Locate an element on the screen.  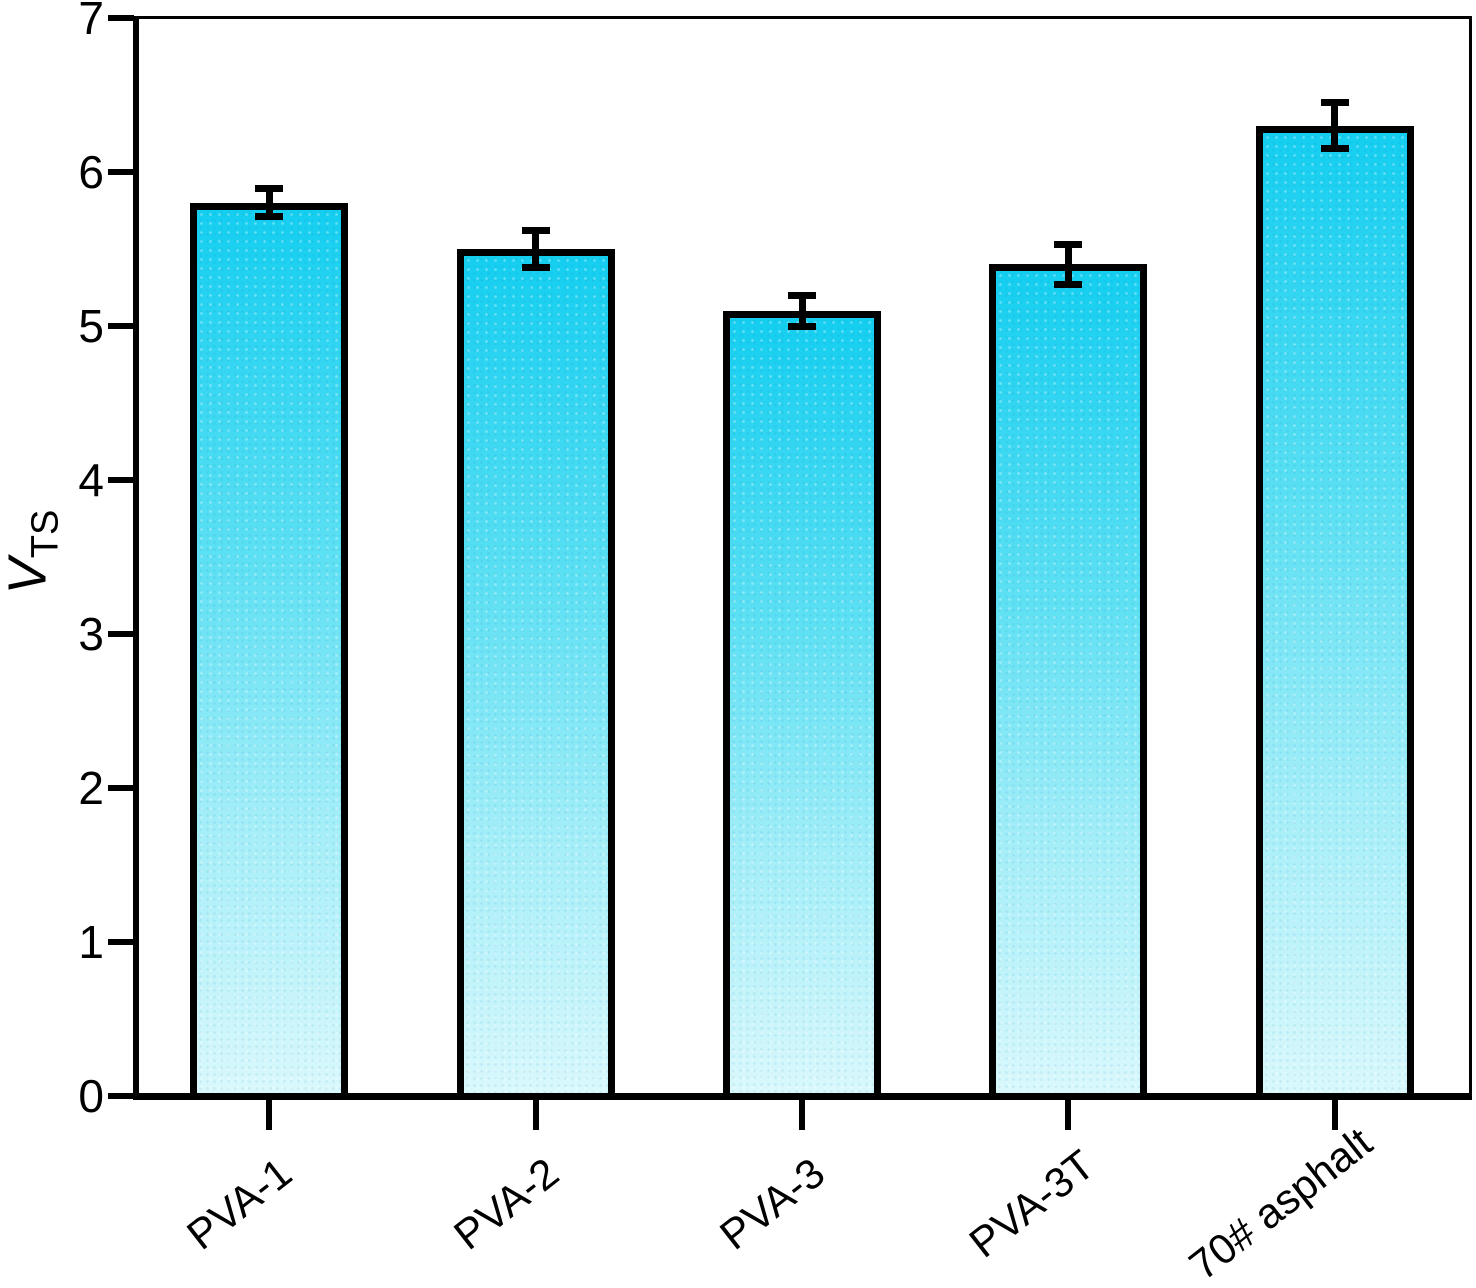
x-axis-tick-label: PVA-3 is located at coordinates (772, 1203).